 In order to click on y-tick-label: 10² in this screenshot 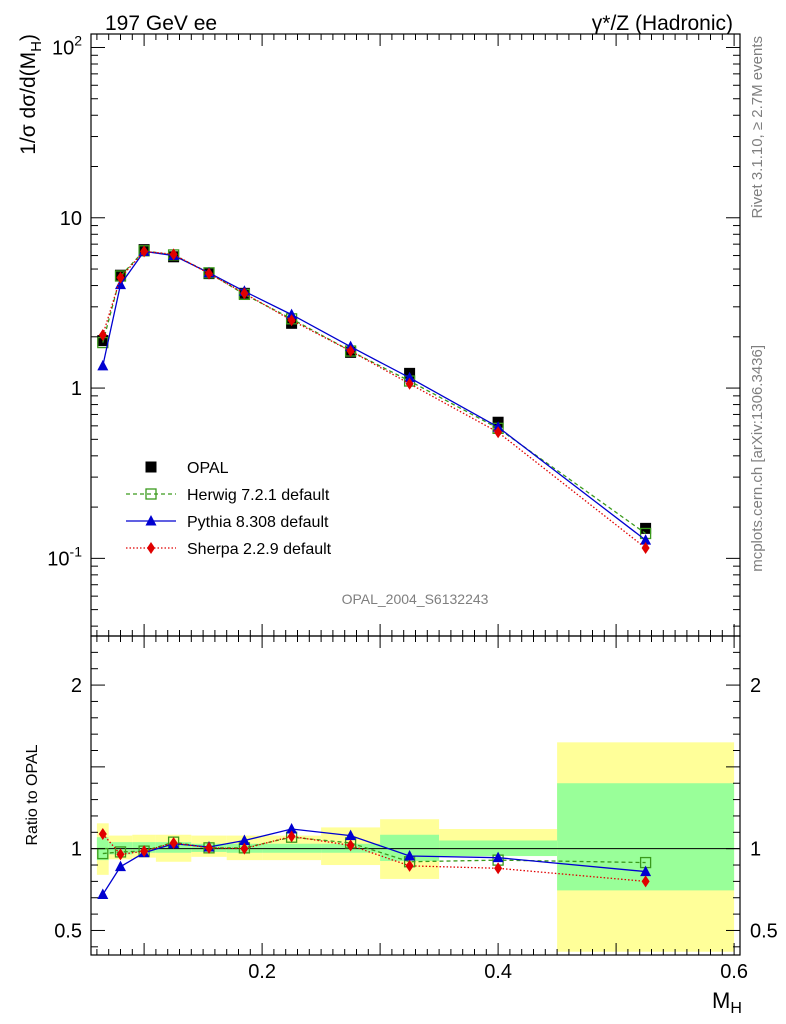, I will do `click(67, 45)`.